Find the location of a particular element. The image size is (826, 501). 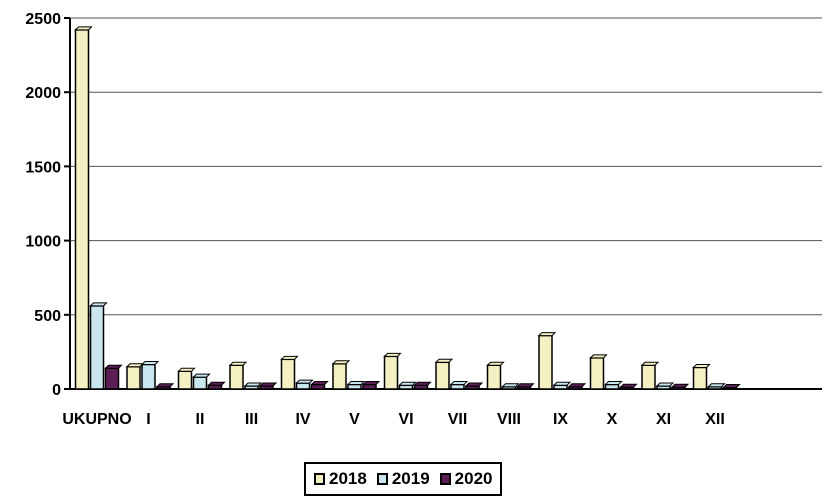

bar-top-2018-III is located at coordinates (238, 363).